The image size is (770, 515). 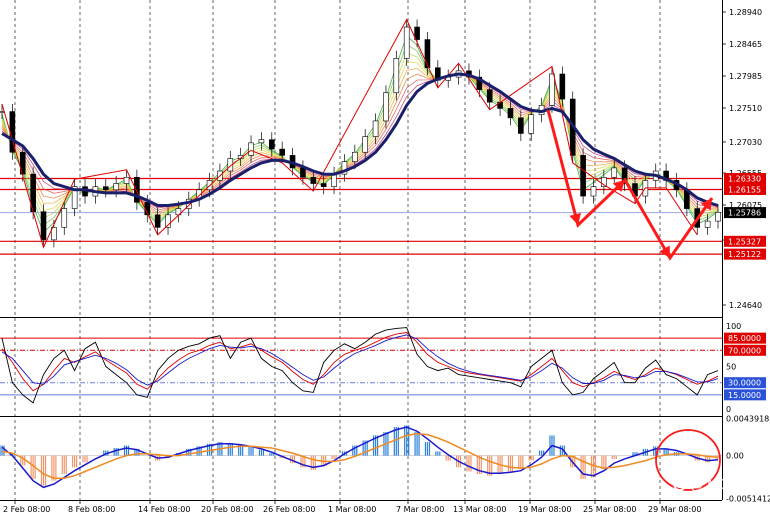 What do you see at coordinates (745, 205) in the screenshot?
I see `price-tick-label-6: 1.26075` at bounding box center [745, 205].